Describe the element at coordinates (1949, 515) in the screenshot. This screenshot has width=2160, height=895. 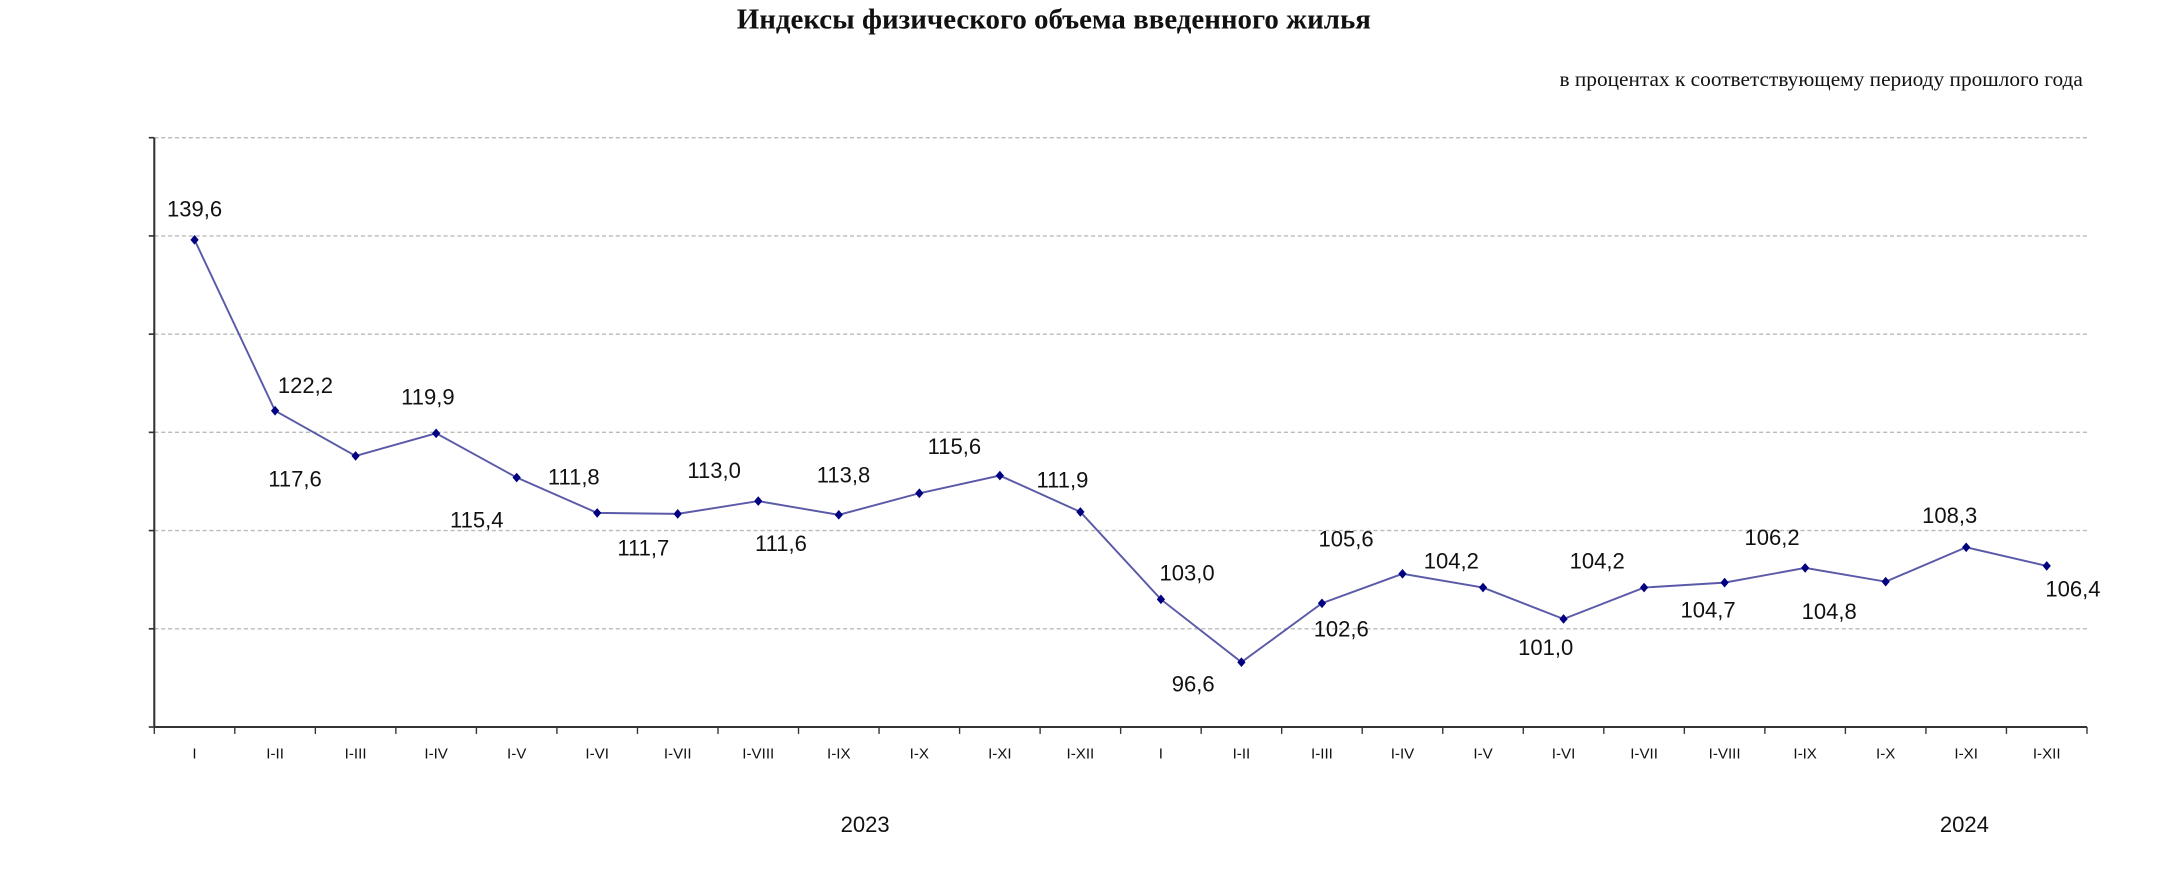
I see `data-label: 108,3` at that location.